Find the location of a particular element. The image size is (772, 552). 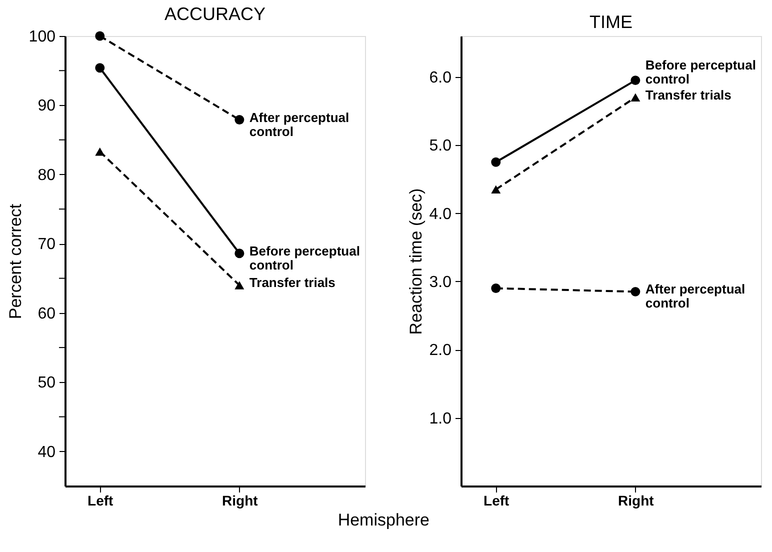

chart-title: ACCURACY is located at coordinates (215, 14).